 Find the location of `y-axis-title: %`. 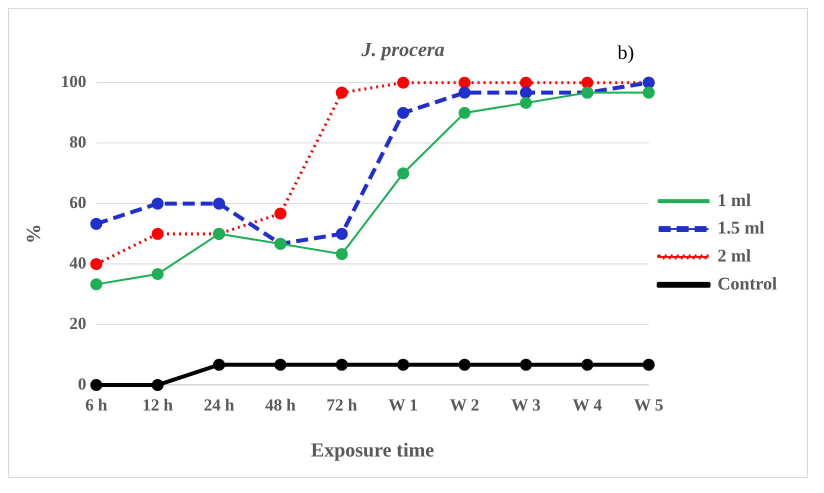

y-axis-title: % is located at coordinates (34, 234).